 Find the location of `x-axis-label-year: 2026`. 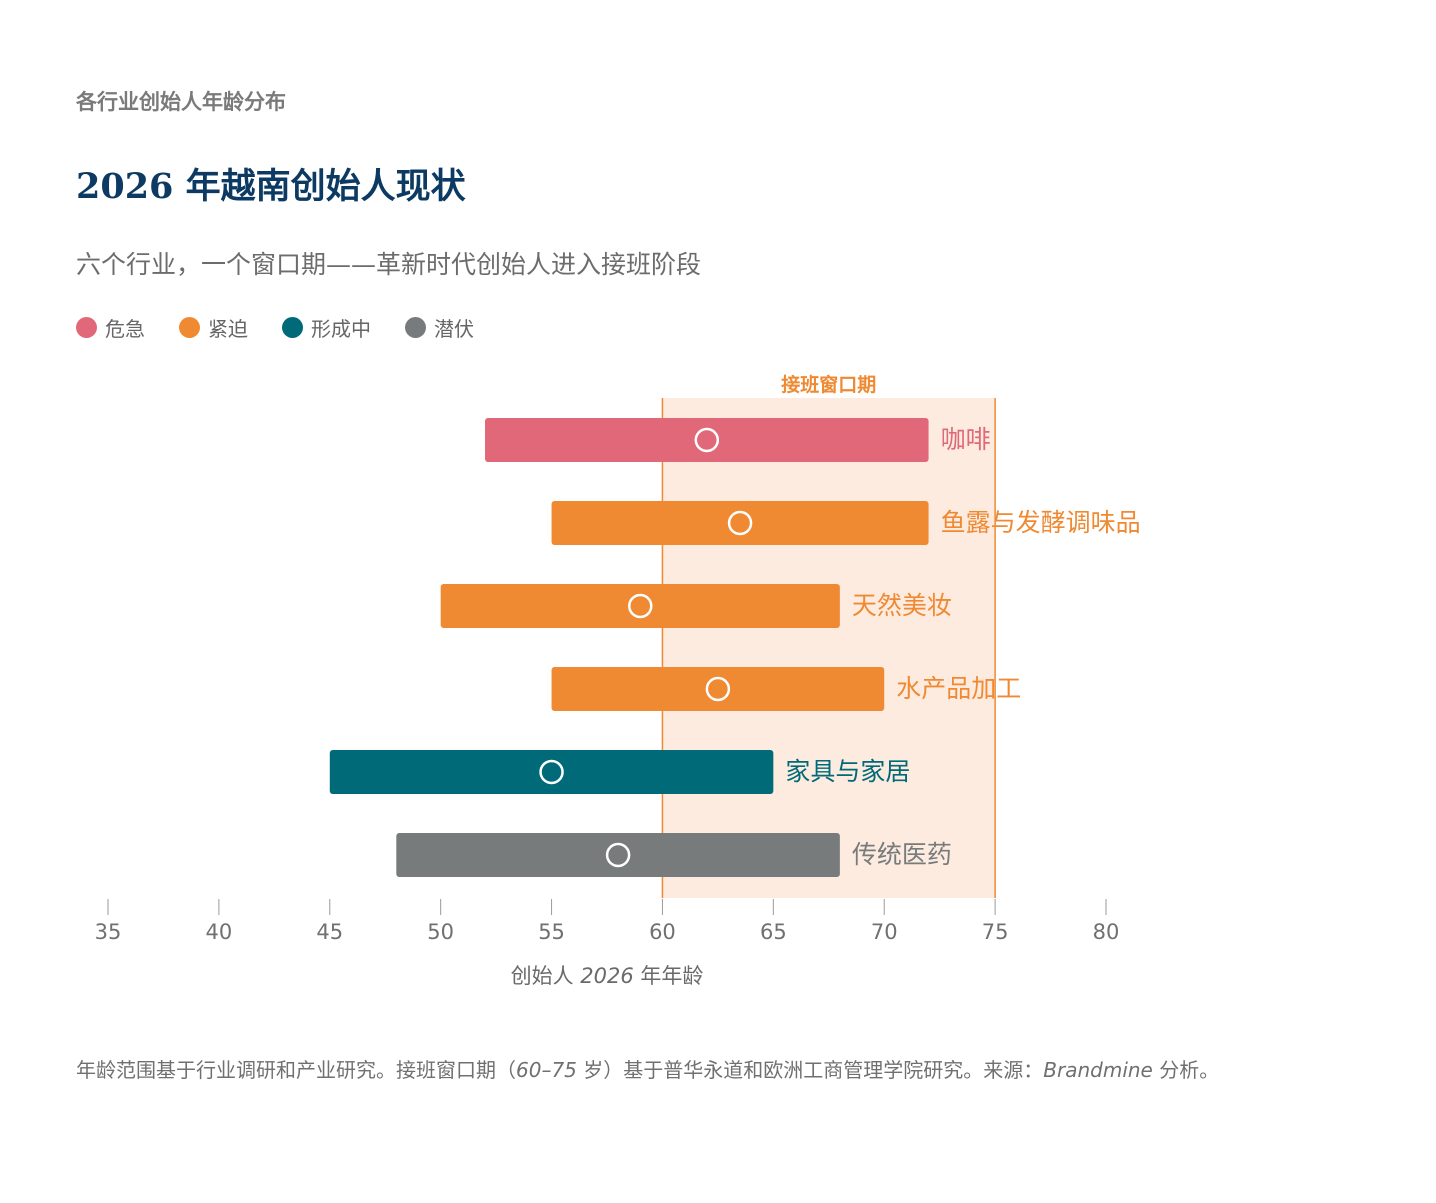

x-axis-label-year: 2026 is located at coordinates (607, 976).